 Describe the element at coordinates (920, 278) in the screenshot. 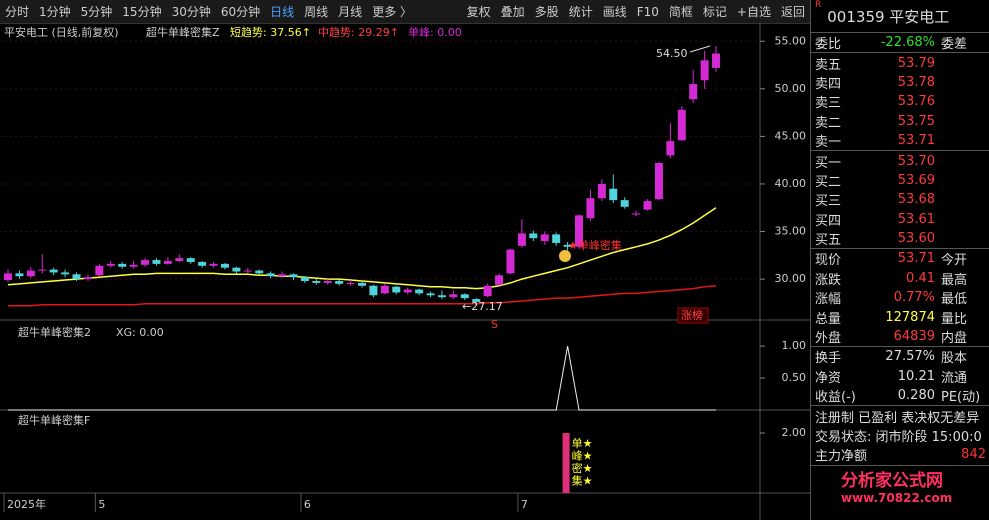

I see `value: 0.41` at that location.